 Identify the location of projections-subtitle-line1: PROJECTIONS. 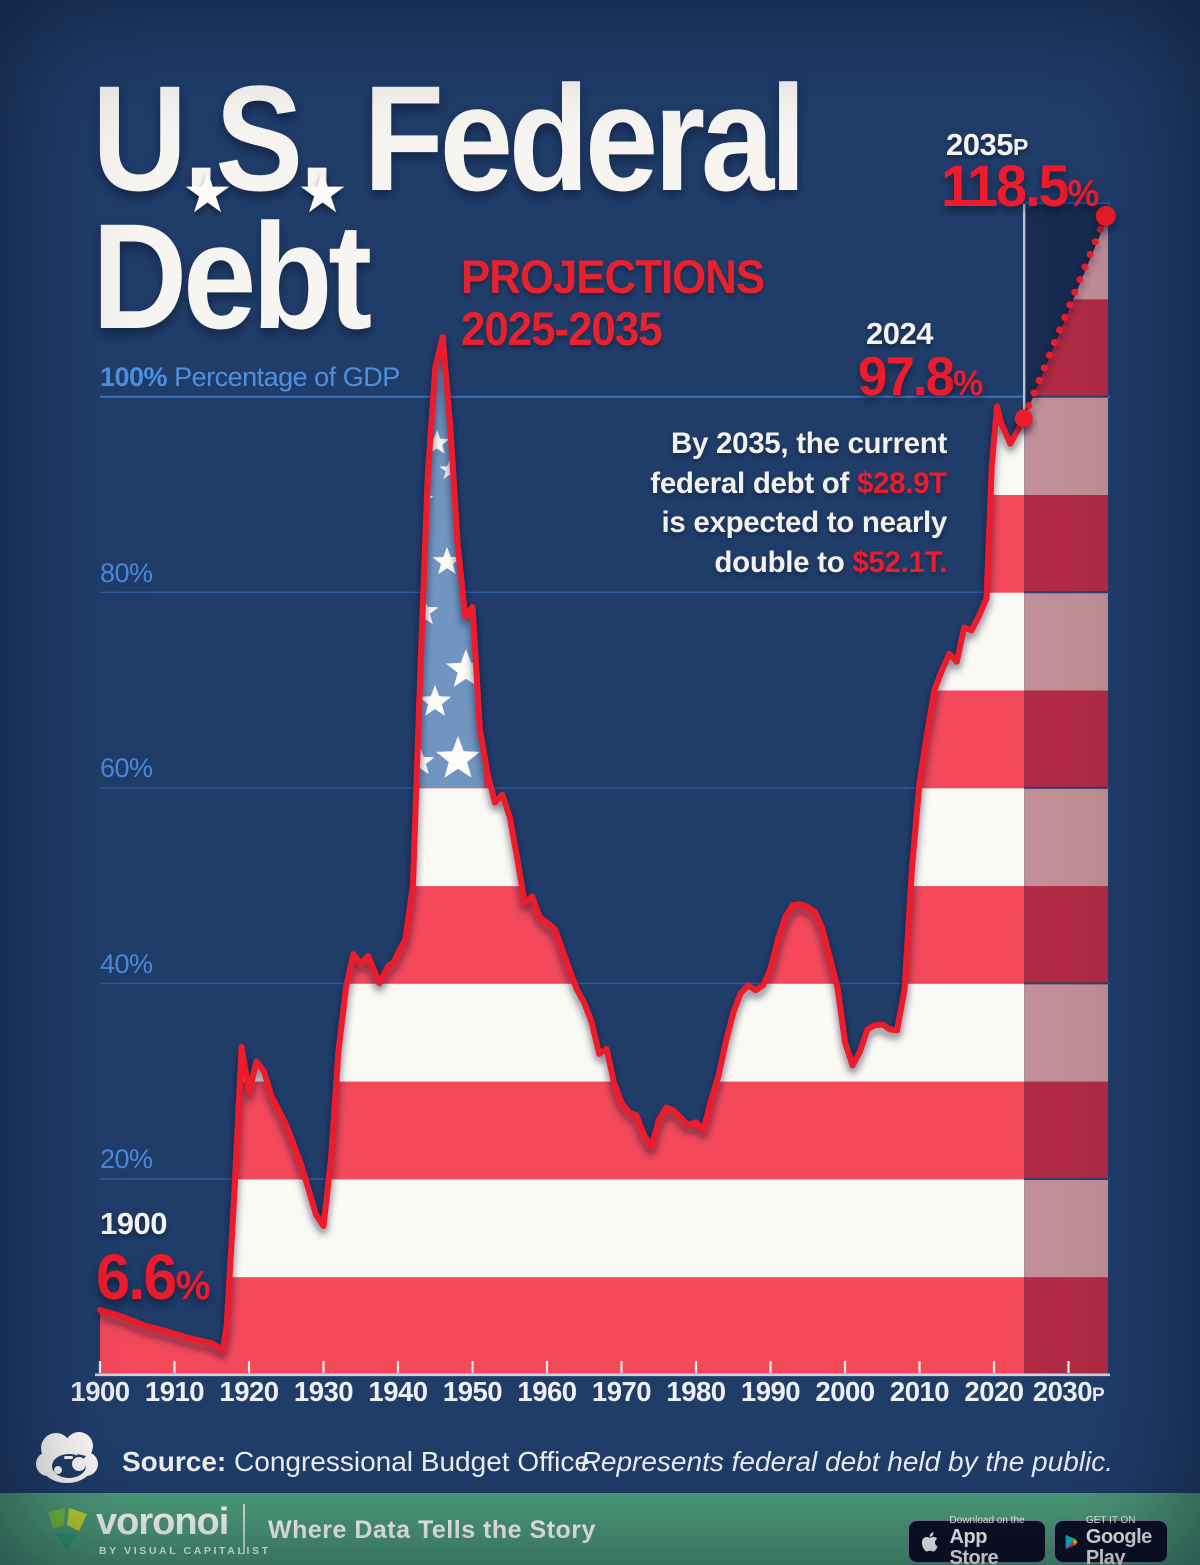
(613, 276).